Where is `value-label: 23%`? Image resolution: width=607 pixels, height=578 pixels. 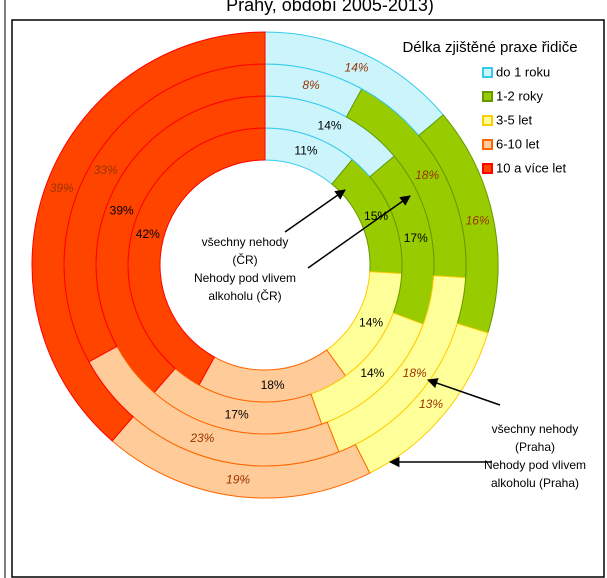
value-label: 23% is located at coordinates (201, 438).